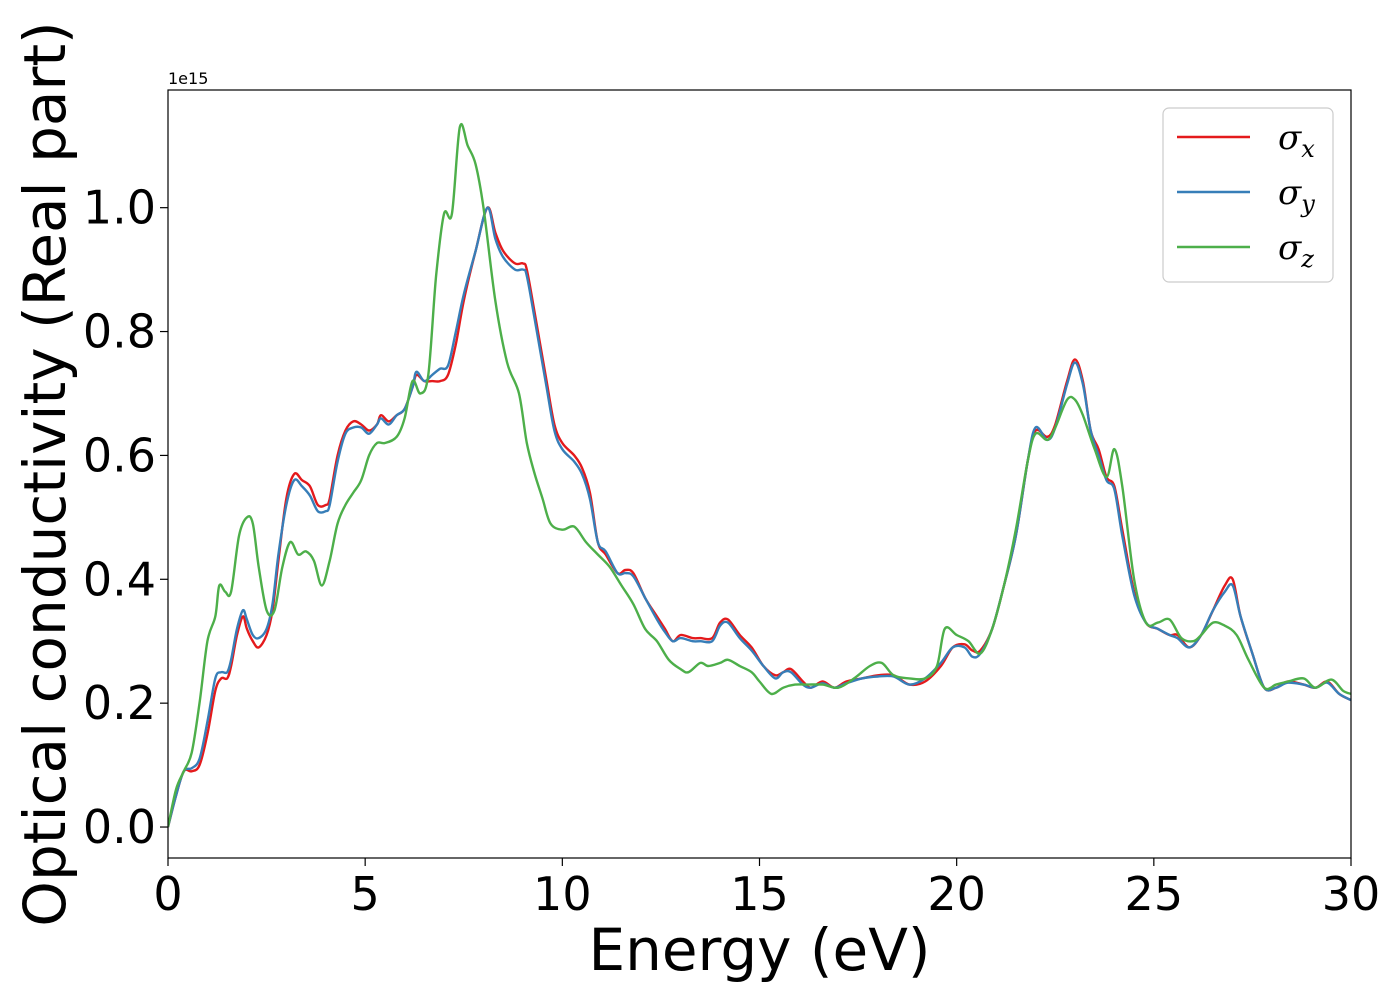 The height and width of the screenshot is (1000, 1400). I want to click on x-axis-title: Energy (eV), so click(759, 950).